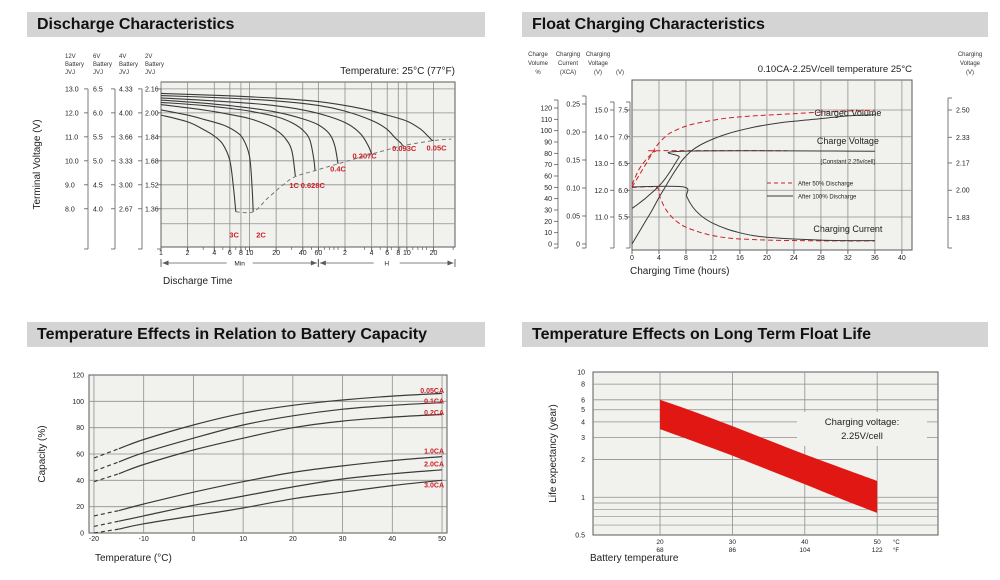 Image resolution: width=1000 pixels, height=580 pixels. What do you see at coordinates (623, 111) in the screenshot?
I see `svg-text: 7.5` at bounding box center [623, 111].